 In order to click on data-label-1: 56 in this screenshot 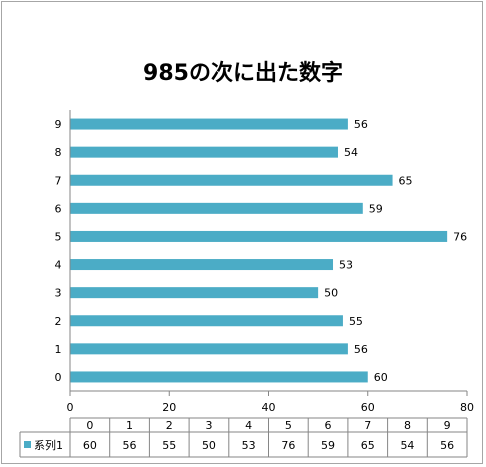, I will do `click(361, 349)`.